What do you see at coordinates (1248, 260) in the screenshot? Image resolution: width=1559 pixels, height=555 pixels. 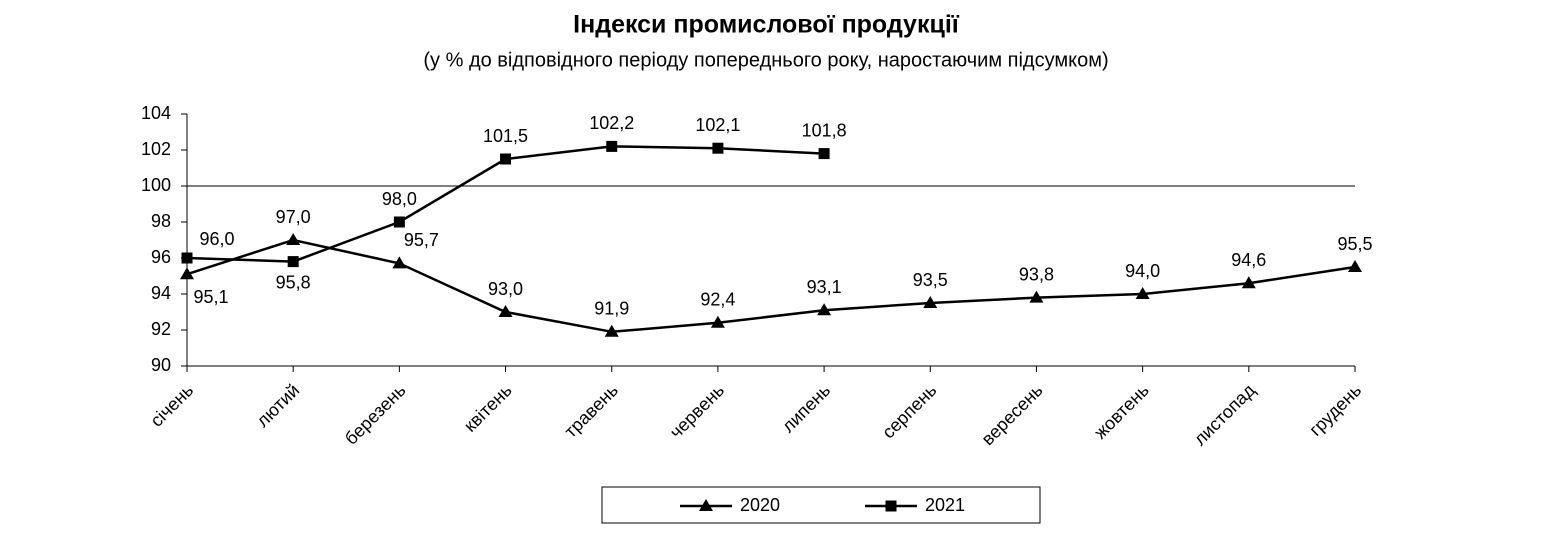 I see `data-label: 94,6` at bounding box center [1248, 260].